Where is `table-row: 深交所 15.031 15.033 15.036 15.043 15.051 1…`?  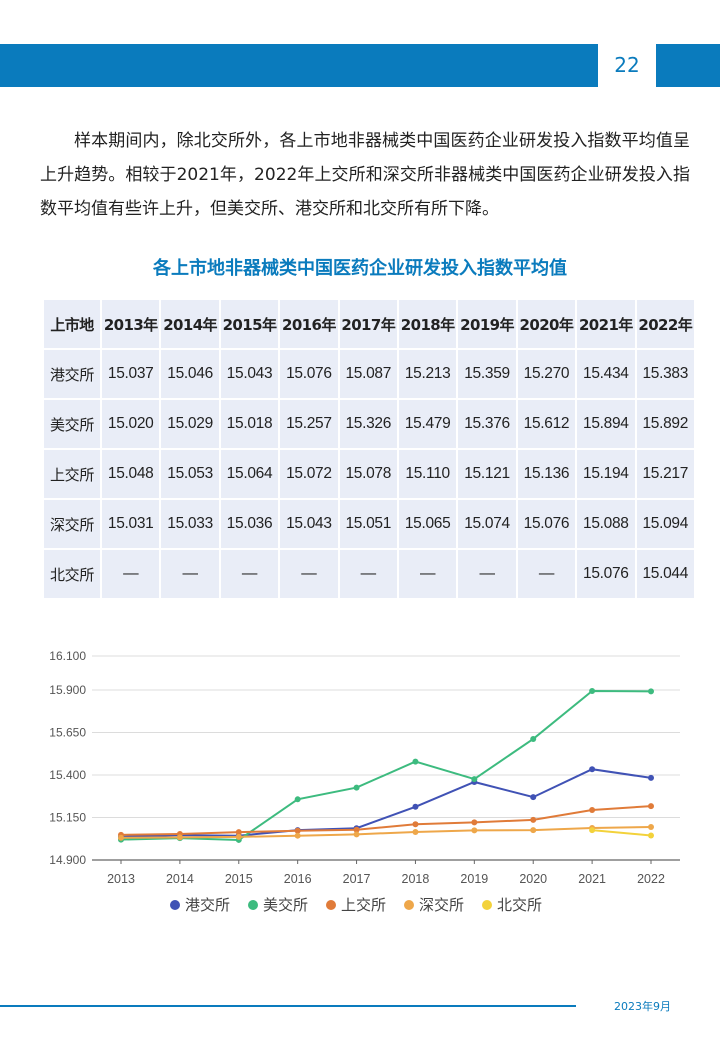
table-row: 深交所 15.031 15.033 15.036 15.043 15.051 1… is located at coordinates (369, 524).